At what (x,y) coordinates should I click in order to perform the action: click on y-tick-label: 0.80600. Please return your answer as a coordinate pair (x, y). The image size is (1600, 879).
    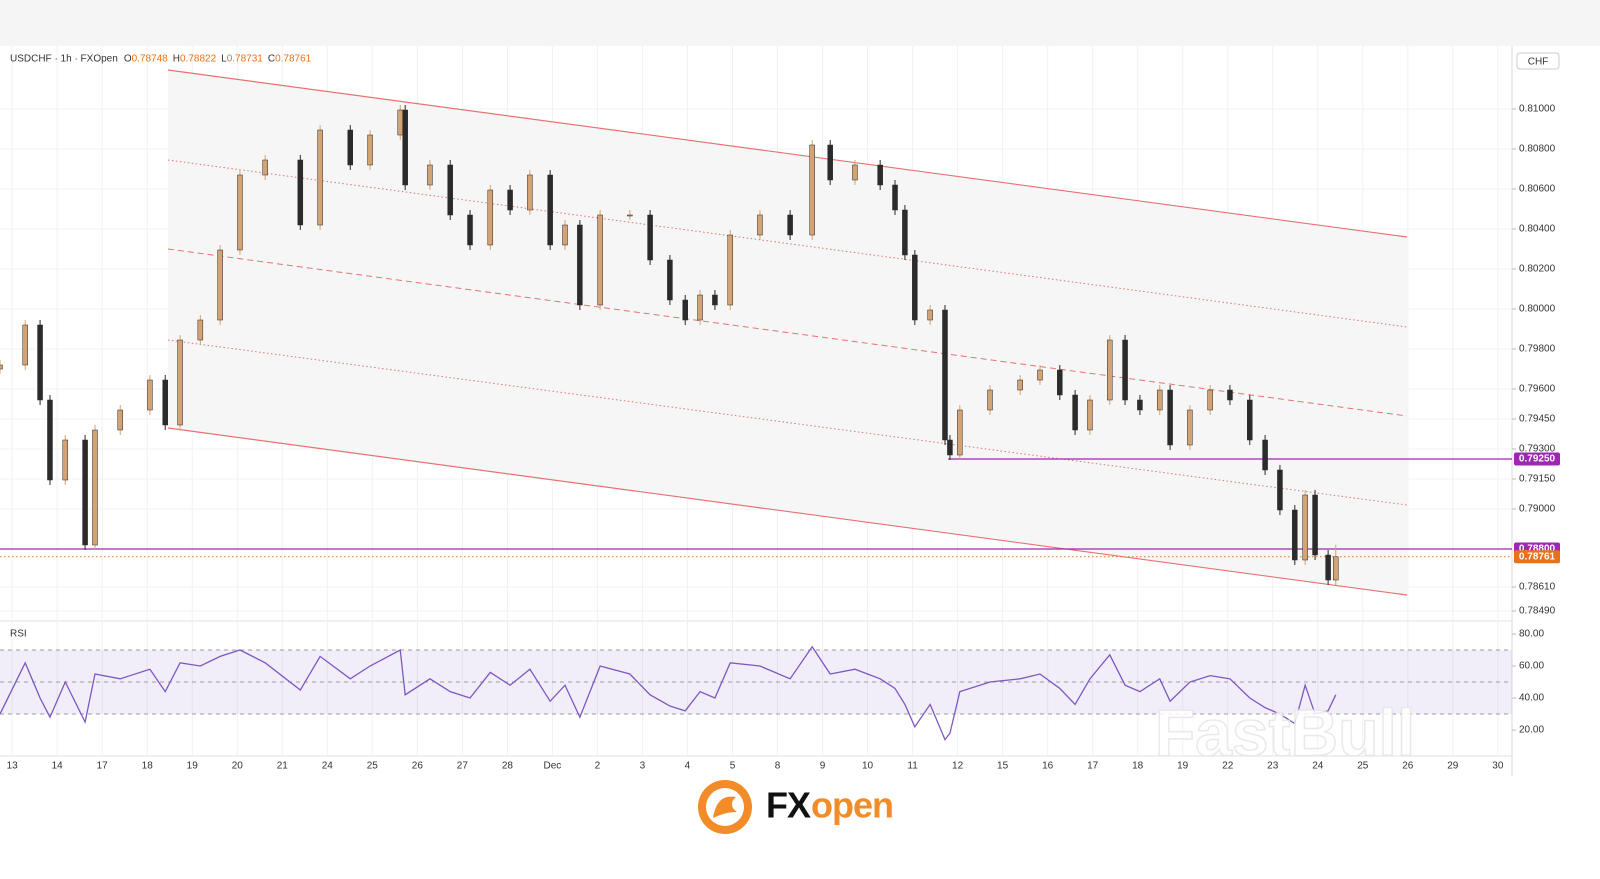
    Looking at the image, I should click on (1537, 189).